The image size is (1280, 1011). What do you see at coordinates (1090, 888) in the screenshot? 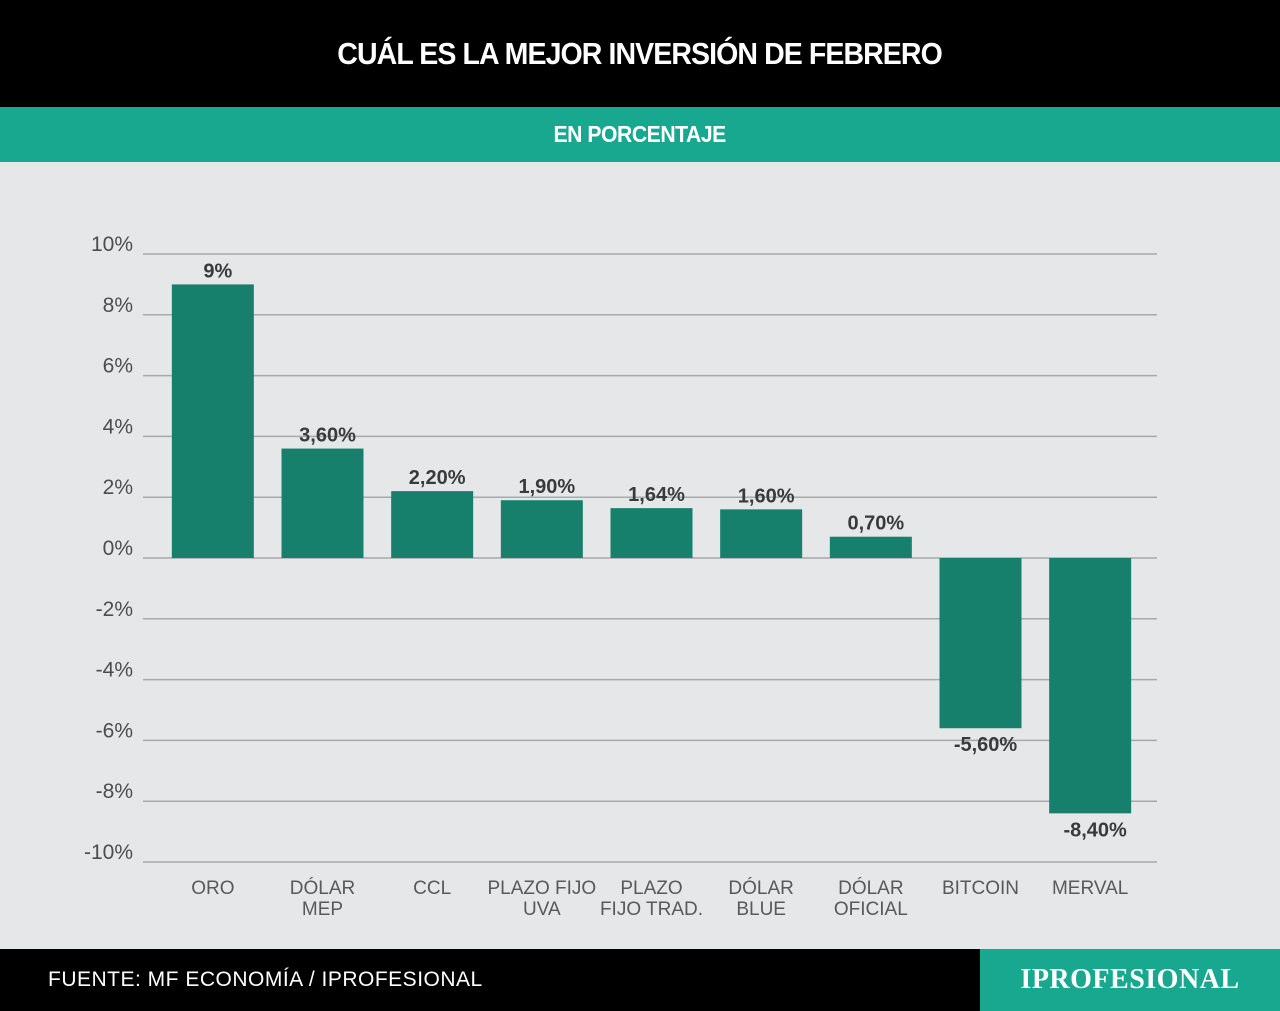
I see `x-tick-label: MERVAL` at bounding box center [1090, 888].